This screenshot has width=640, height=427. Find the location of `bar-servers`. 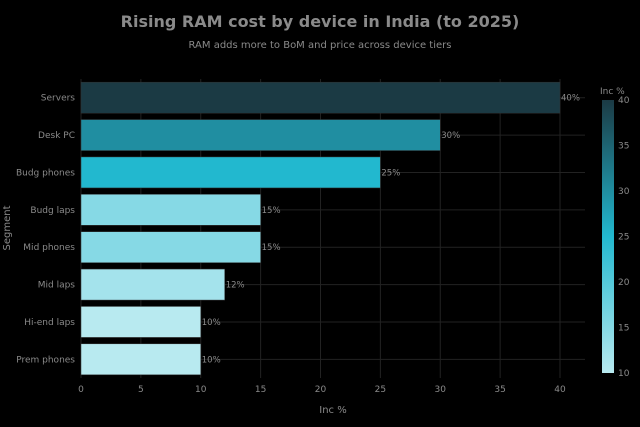

bar-servers is located at coordinates (320, 97).